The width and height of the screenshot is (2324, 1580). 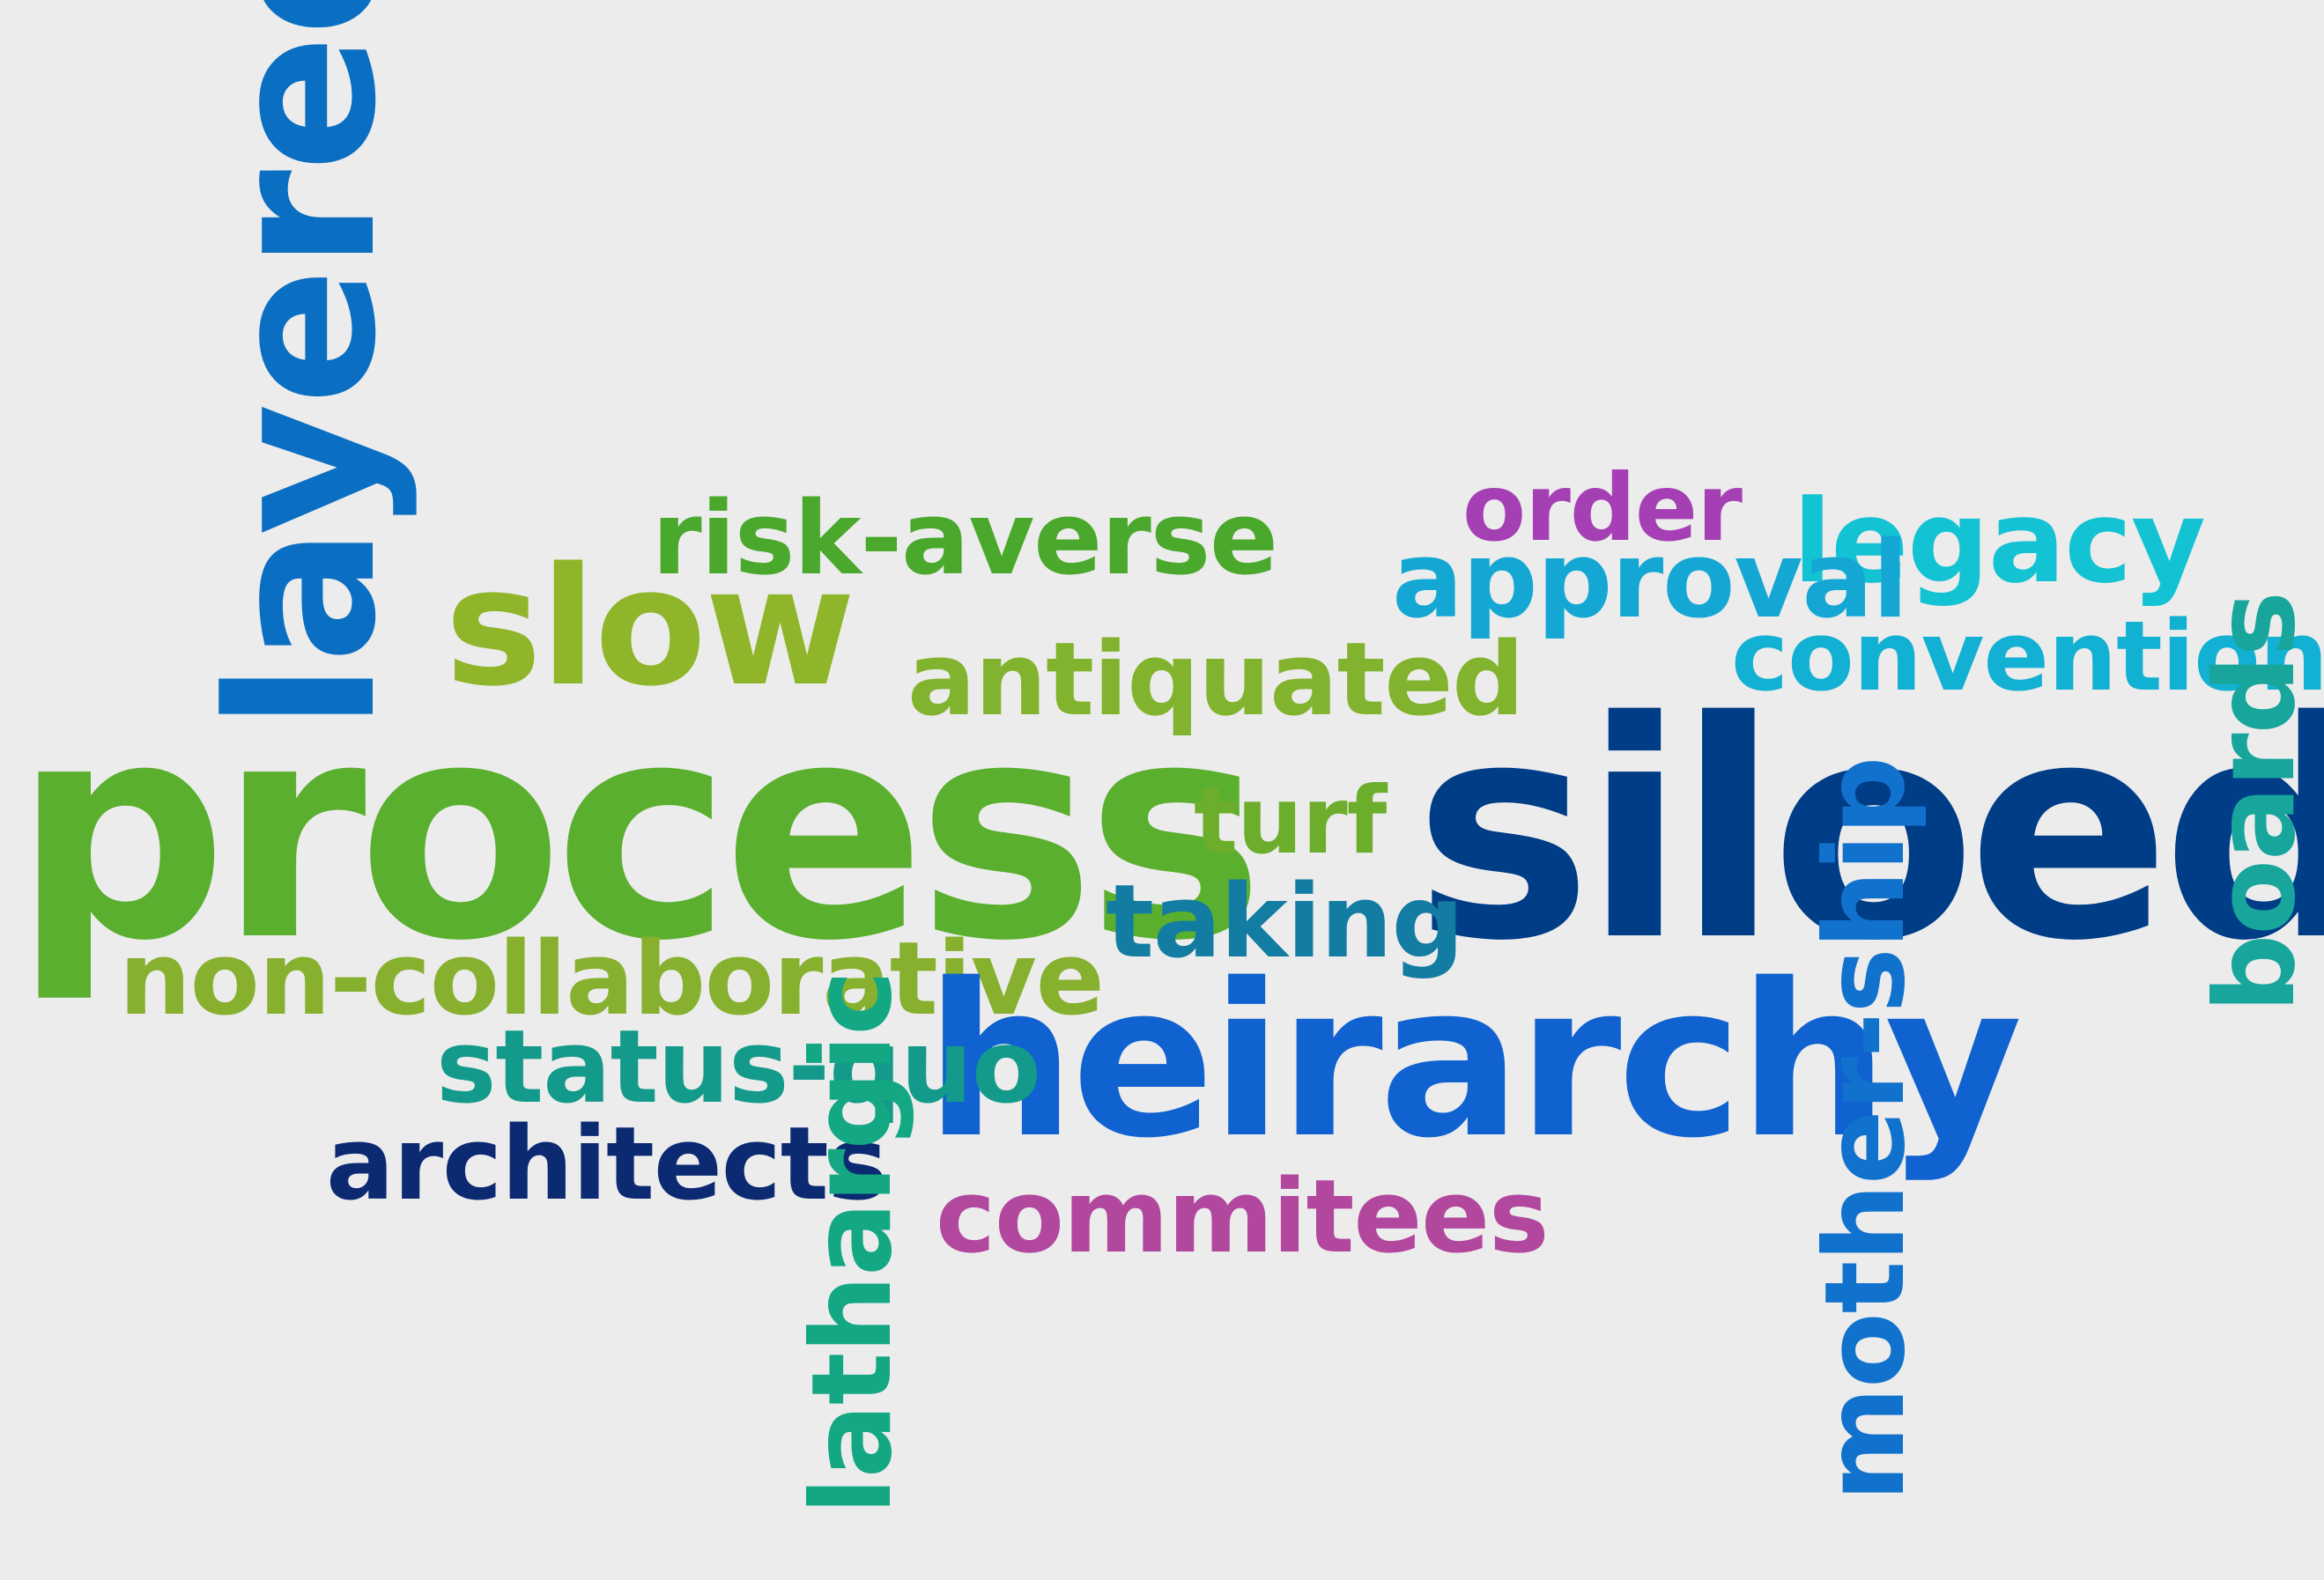 I want to click on word-taking: taking, so click(x=1285, y=922).